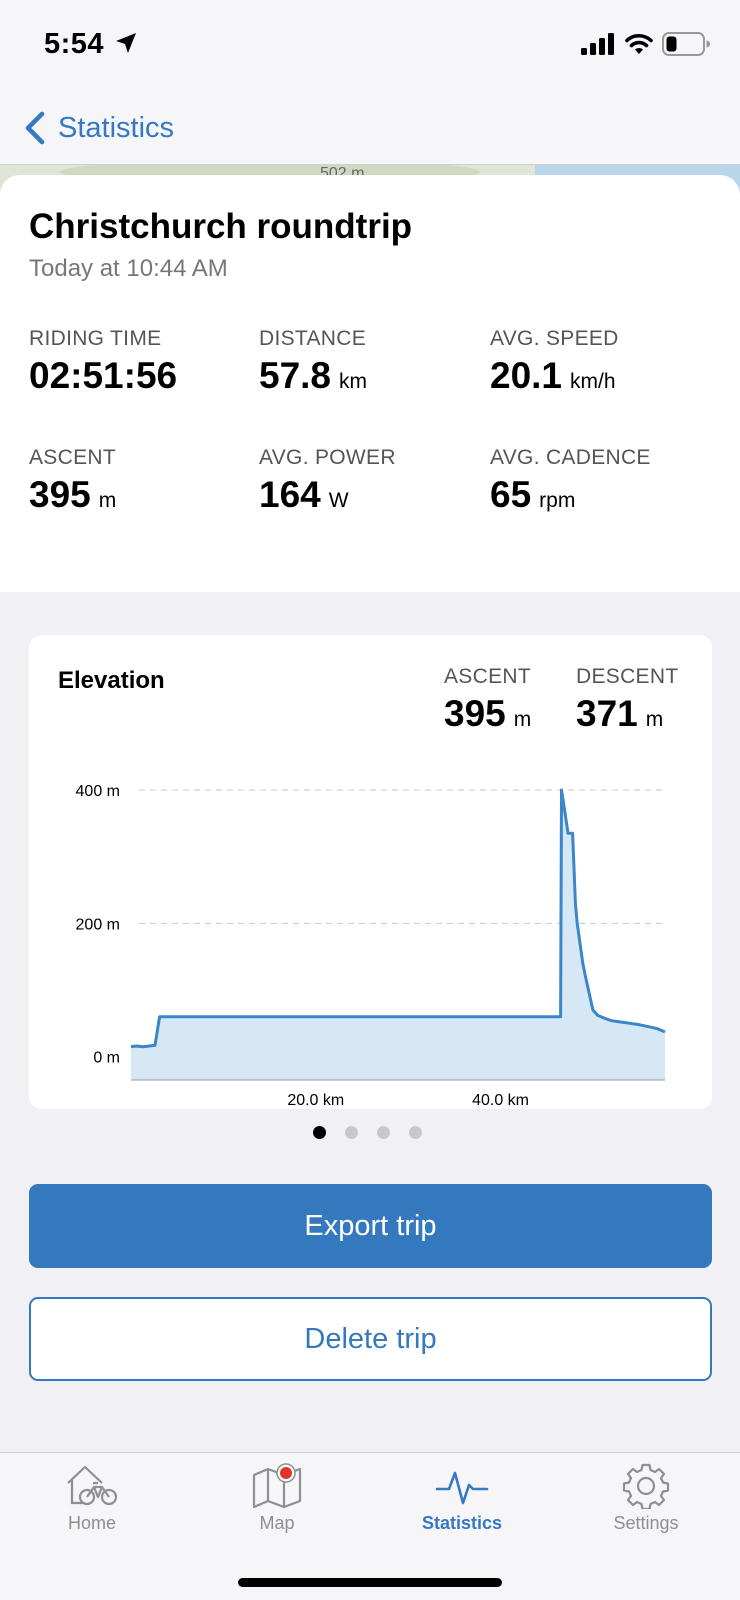  Describe the element at coordinates (116, 127) in the screenshot. I see `back-button-label: Statistics` at that location.